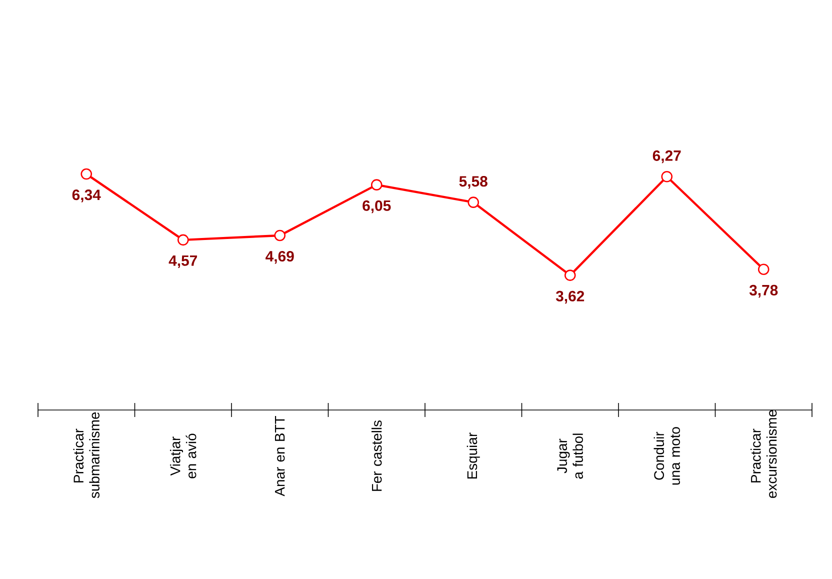  What do you see at coordinates (376, 207) in the screenshot?
I see `data-label: 6,05` at bounding box center [376, 207].